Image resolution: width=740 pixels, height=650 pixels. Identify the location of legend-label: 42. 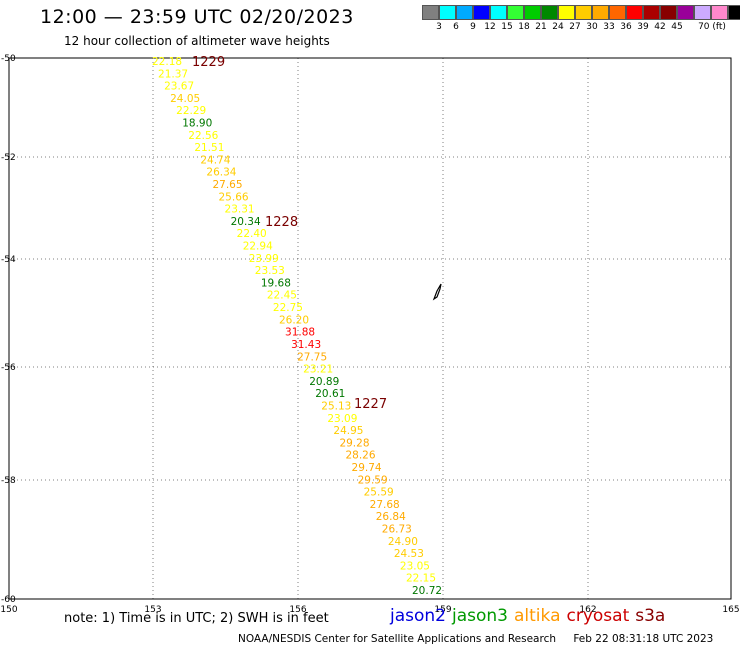
(660, 27).